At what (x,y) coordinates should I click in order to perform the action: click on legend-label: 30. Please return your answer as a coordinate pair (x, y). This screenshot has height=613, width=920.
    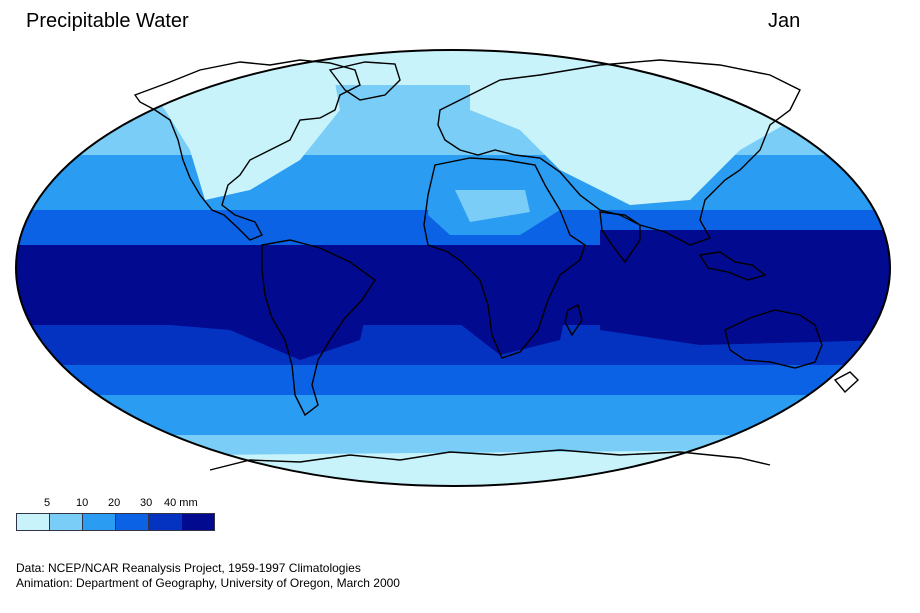
    Looking at the image, I should click on (146, 503).